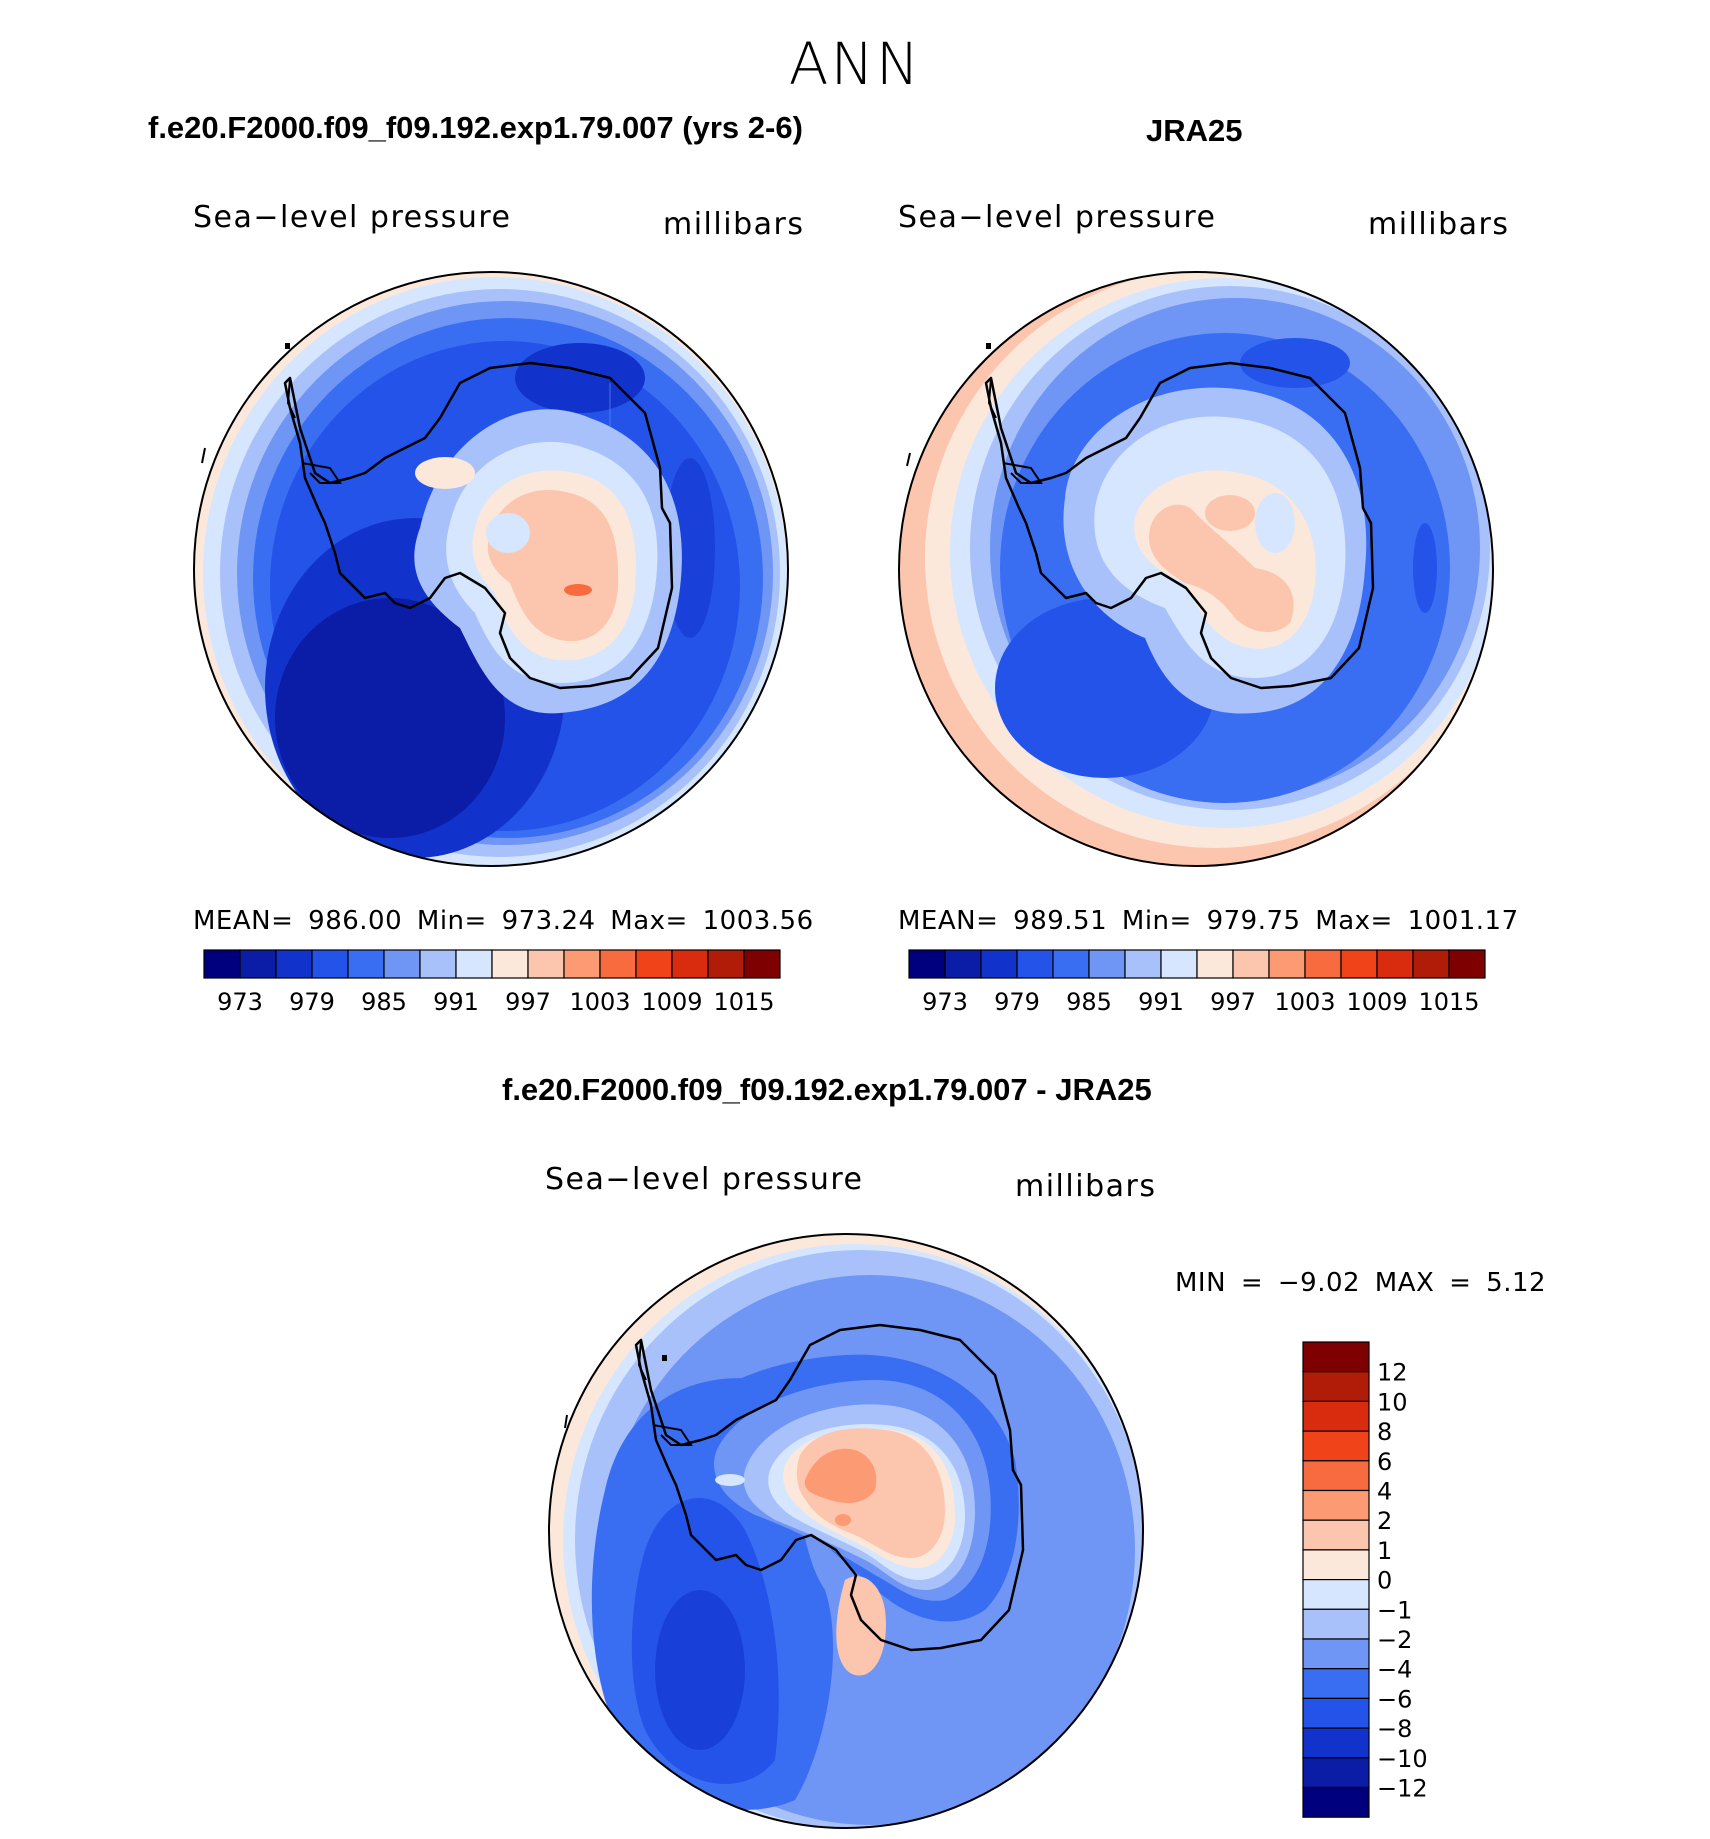 Image resolution: width=1710 pixels, height=1839 pixels. What do you see at coordinates (503, 921) in the screenshot?
I see `model-stats: MEAN= 986.00 Min= 973.24 Max= 1003.56` at bounding box center [503, 921].